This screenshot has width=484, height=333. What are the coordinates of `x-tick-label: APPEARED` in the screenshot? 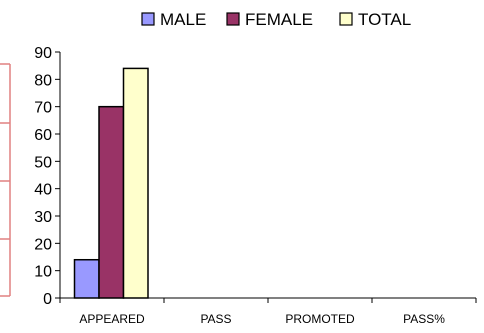 It's located at (112, 319).